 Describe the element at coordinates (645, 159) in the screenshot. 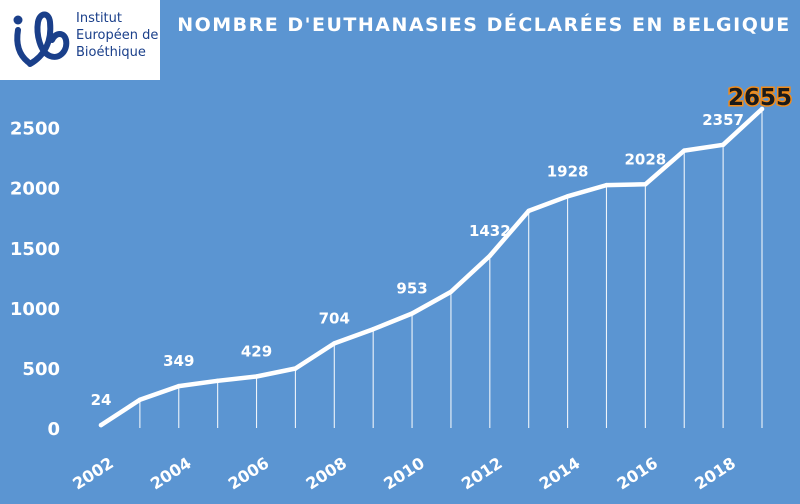

I see `data-label: 2028` at that location.